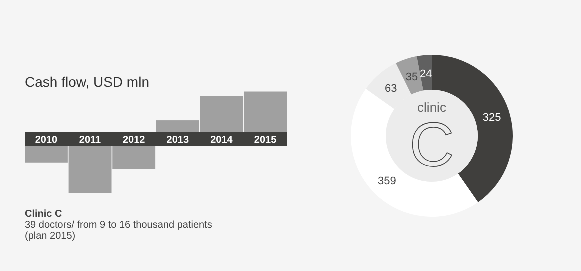 The height and width of the screenshot is (271, 581). I want to click on text: 39 doctors/ from 9 to 16 thousand patients, so click(118, 225).